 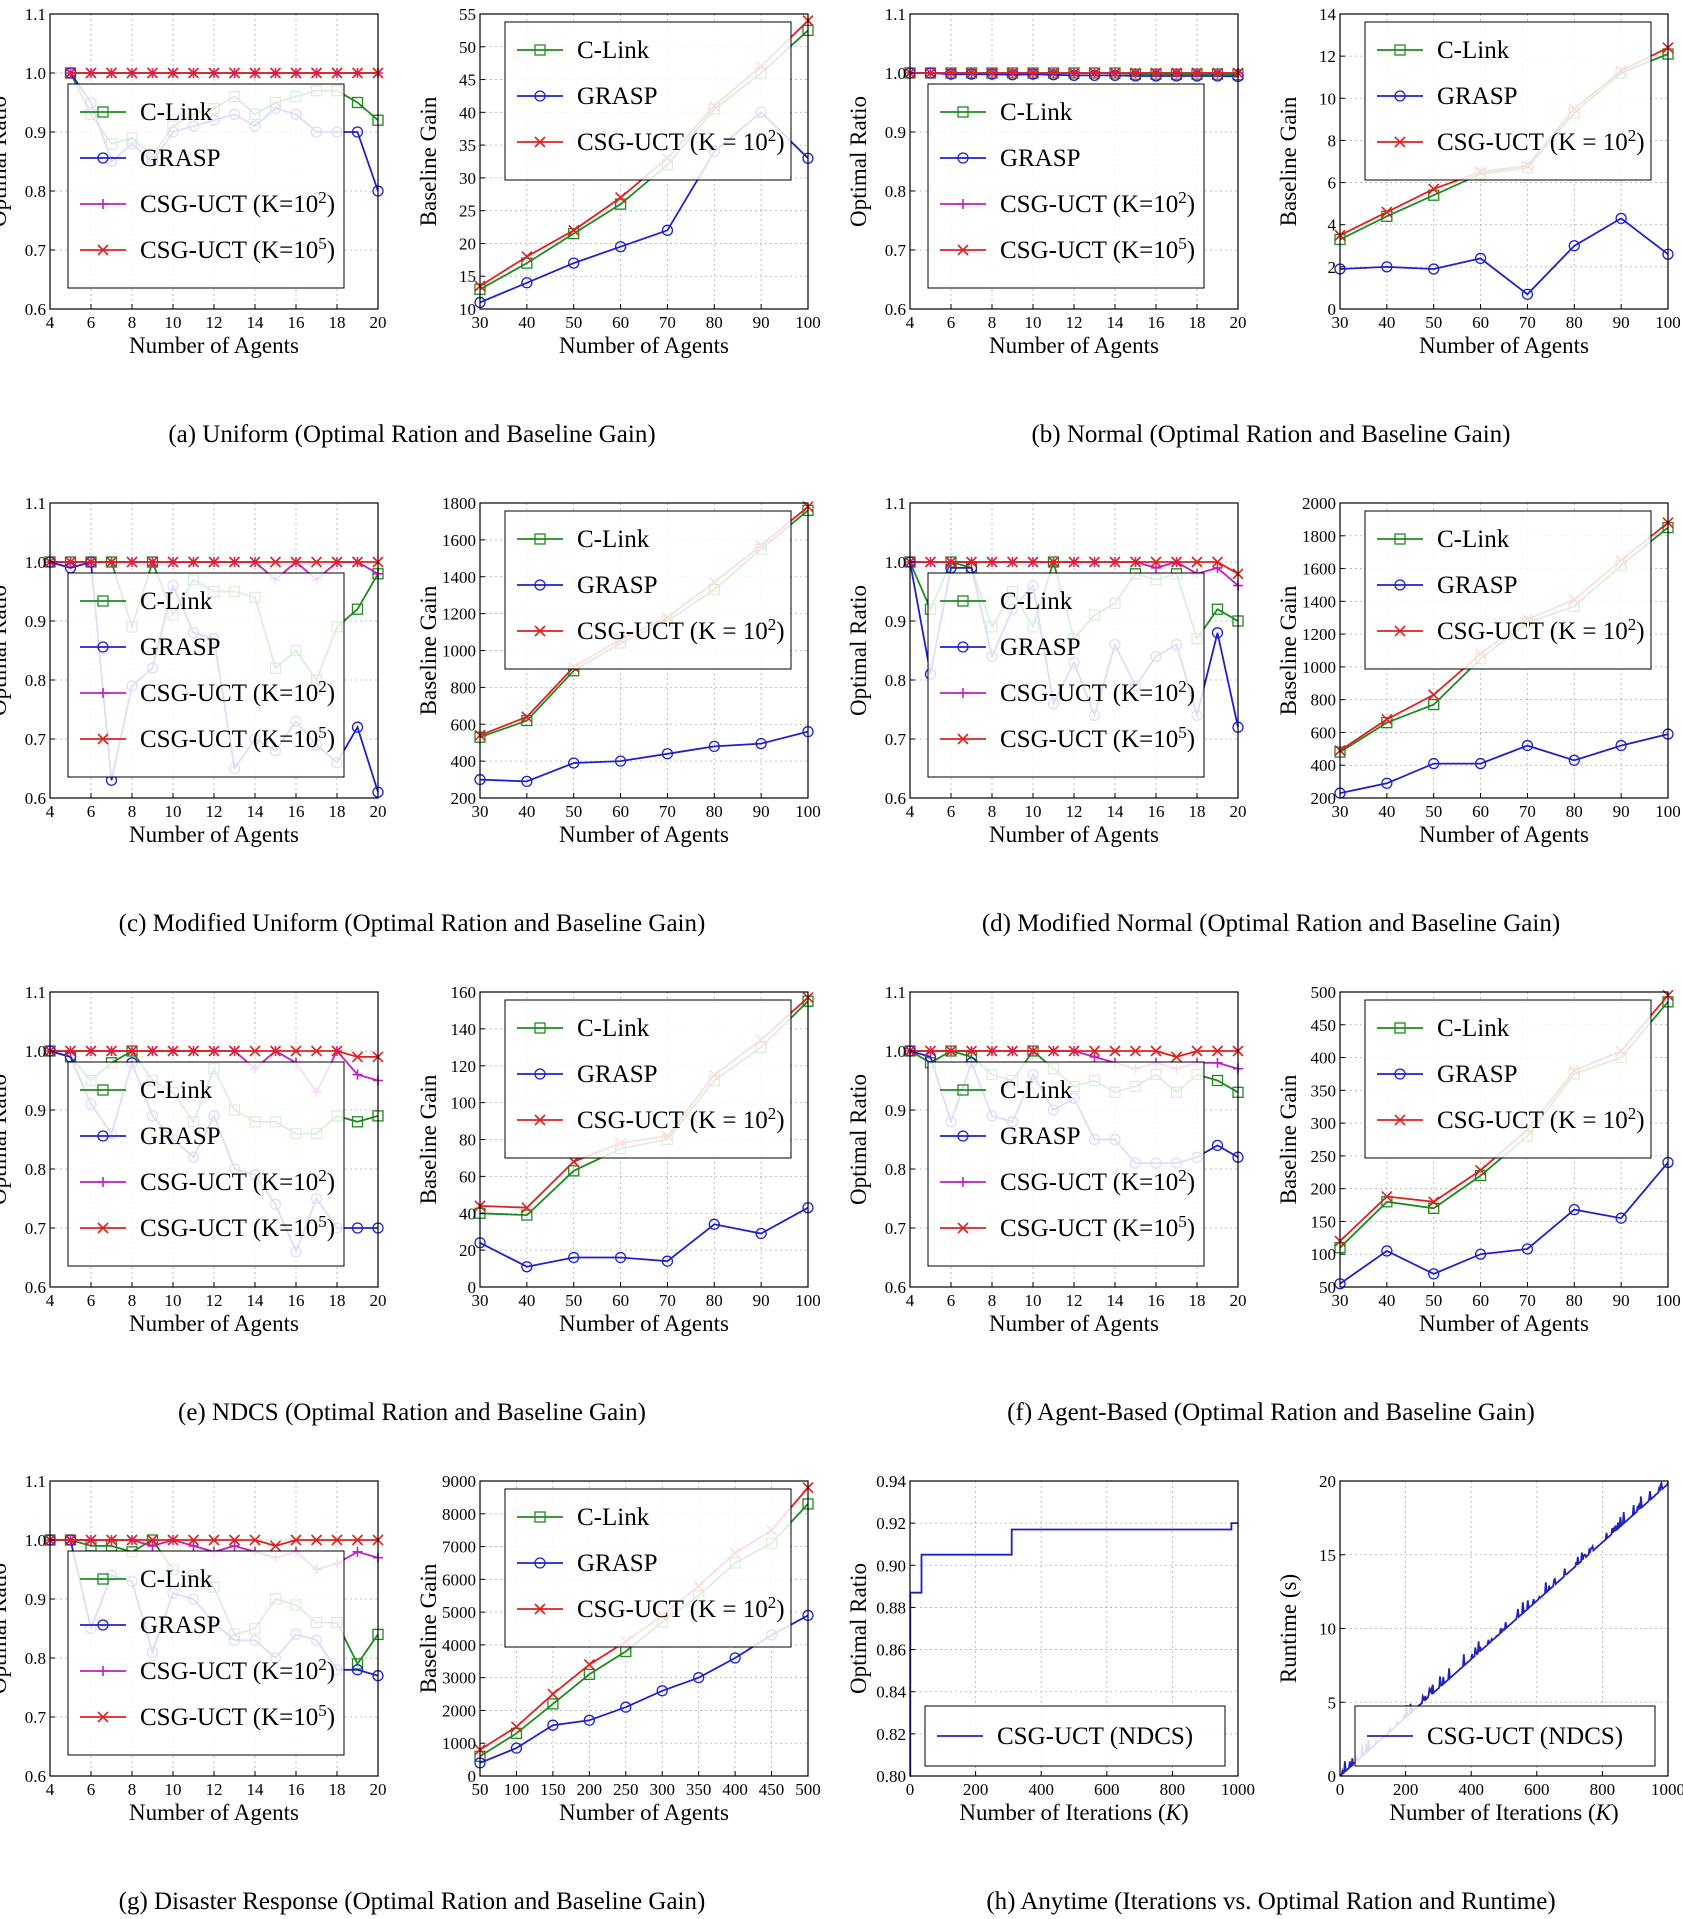 What do you see at coordinates (467, 243) in the screenshot?
I see `y-tick-label: 20` at bounding box center [467, 243].